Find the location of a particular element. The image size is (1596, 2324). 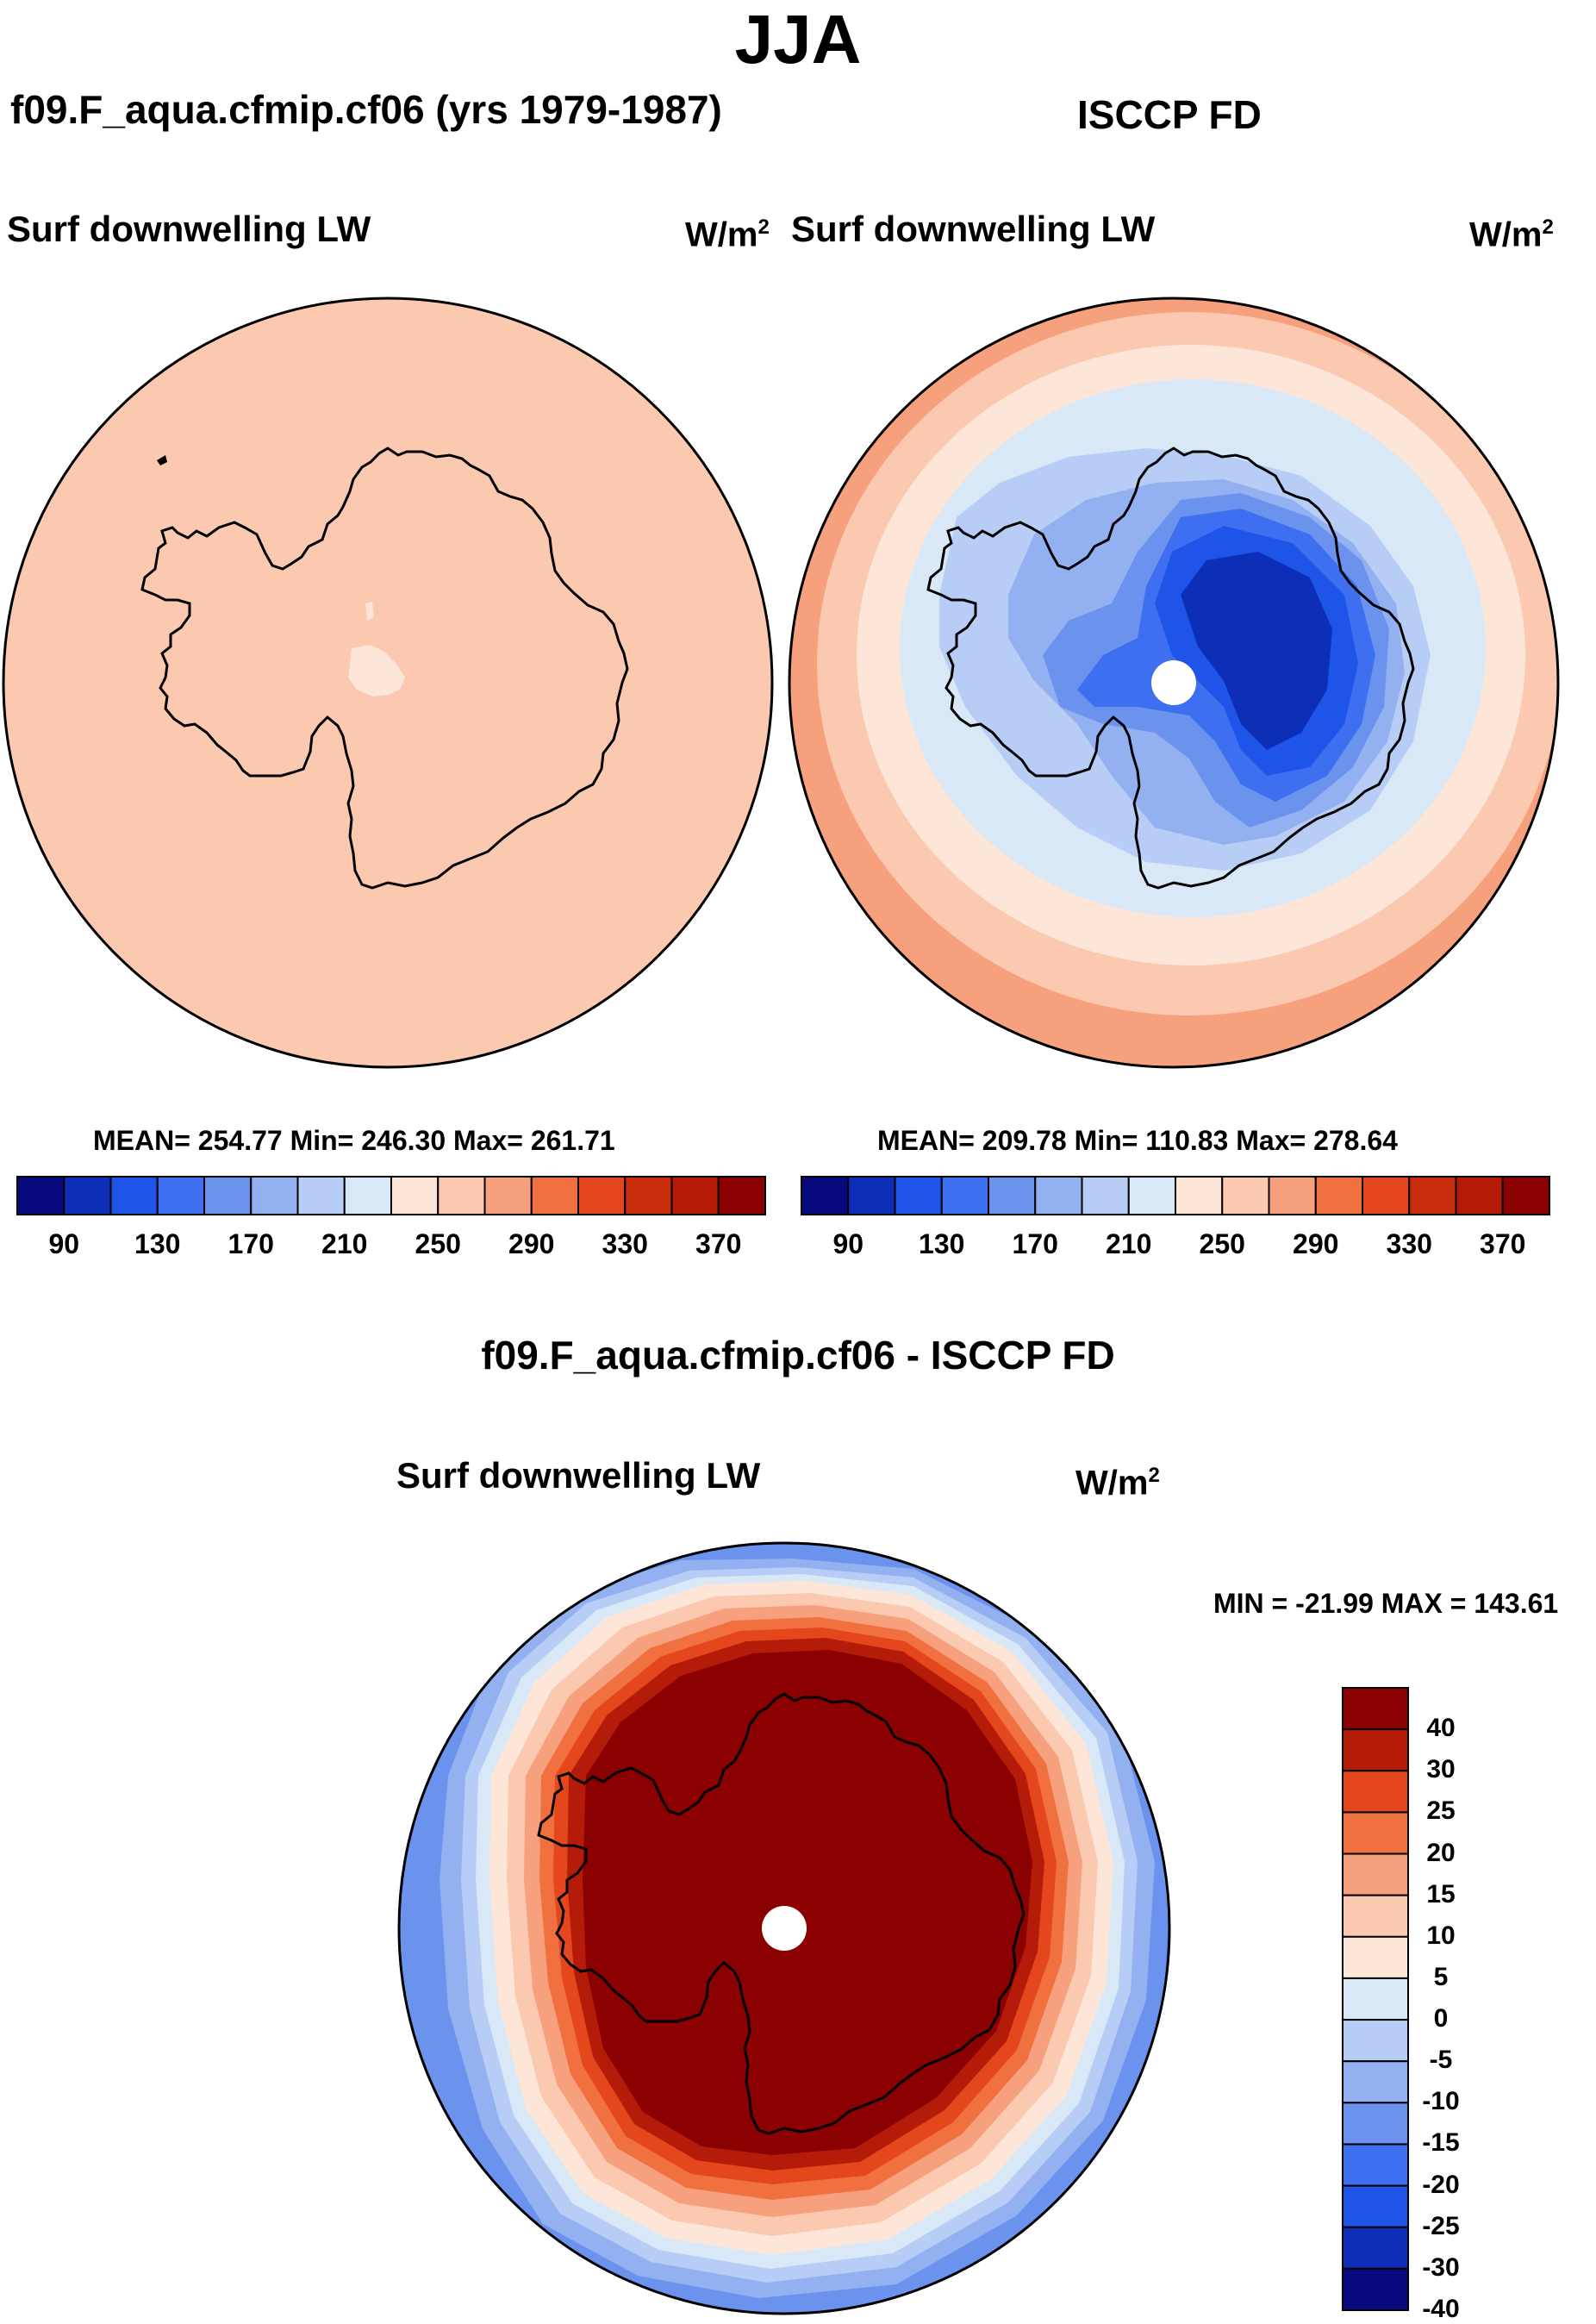

model-unit-label: W/m2 is located at coordinates (727, 235).